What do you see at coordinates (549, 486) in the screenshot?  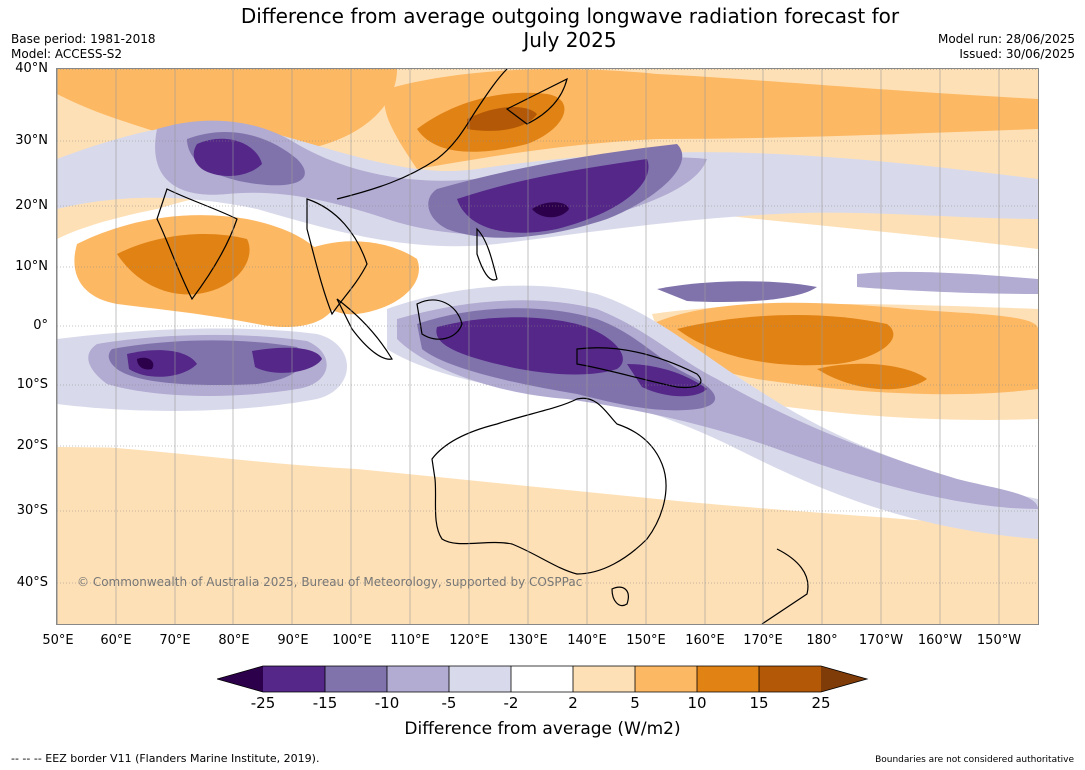 I see `australia-outline` at bounding box center [549, 486].